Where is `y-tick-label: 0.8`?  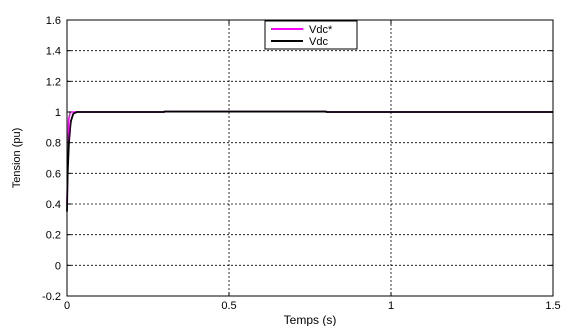
y-tick-label: 0.8 is located at coordinates (53, 144).